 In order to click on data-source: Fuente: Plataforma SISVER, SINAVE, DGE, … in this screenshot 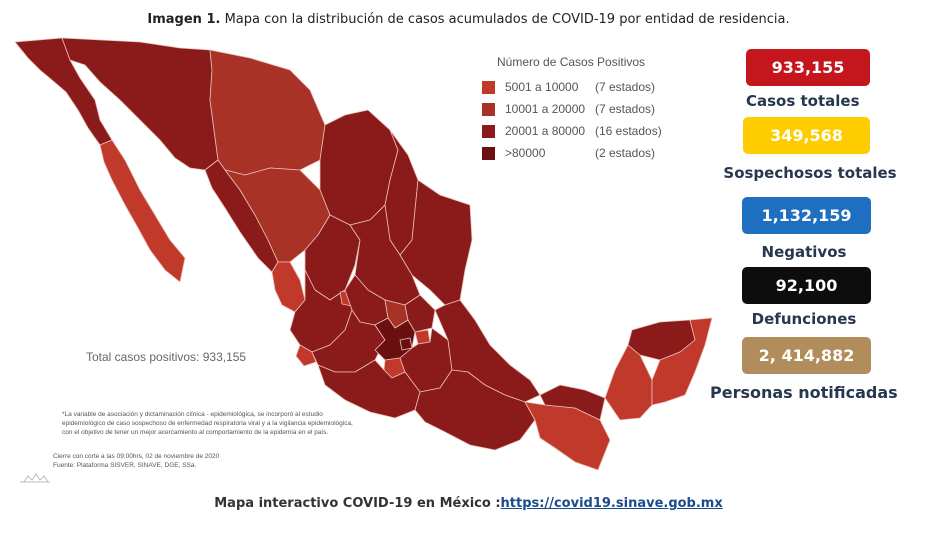, I will do `click(125, 465)`.